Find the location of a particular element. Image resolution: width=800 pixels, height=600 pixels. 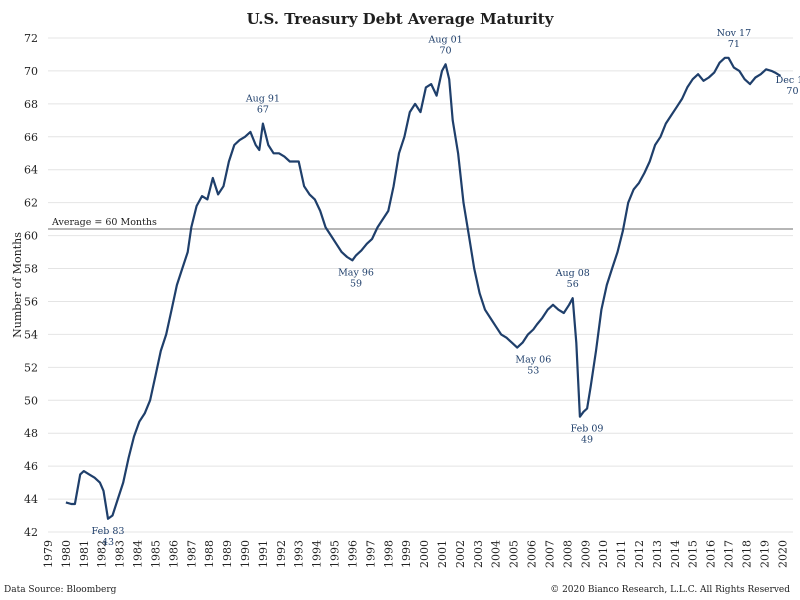

y-tick-label: 60 is located at coordinates (31, 236).